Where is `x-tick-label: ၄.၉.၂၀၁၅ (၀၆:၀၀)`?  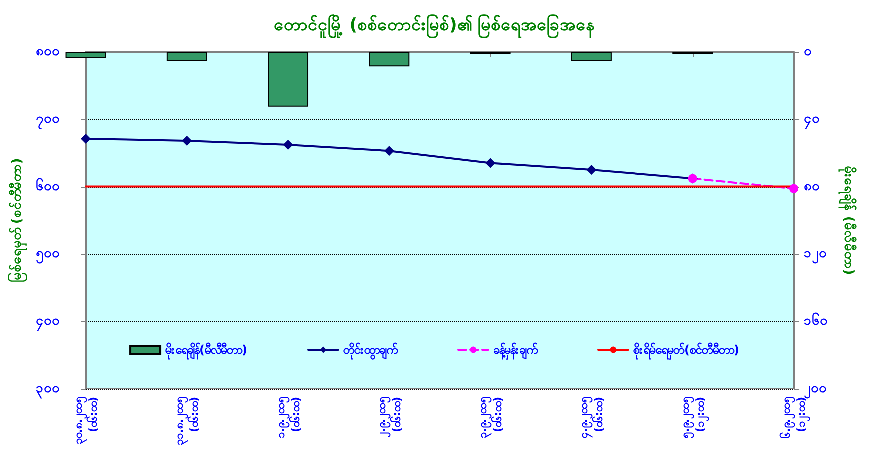
x-tick-label: ၄.၉.၂၀၁၅ (၀၆:၀၀) is located at coordinates (592, 417).